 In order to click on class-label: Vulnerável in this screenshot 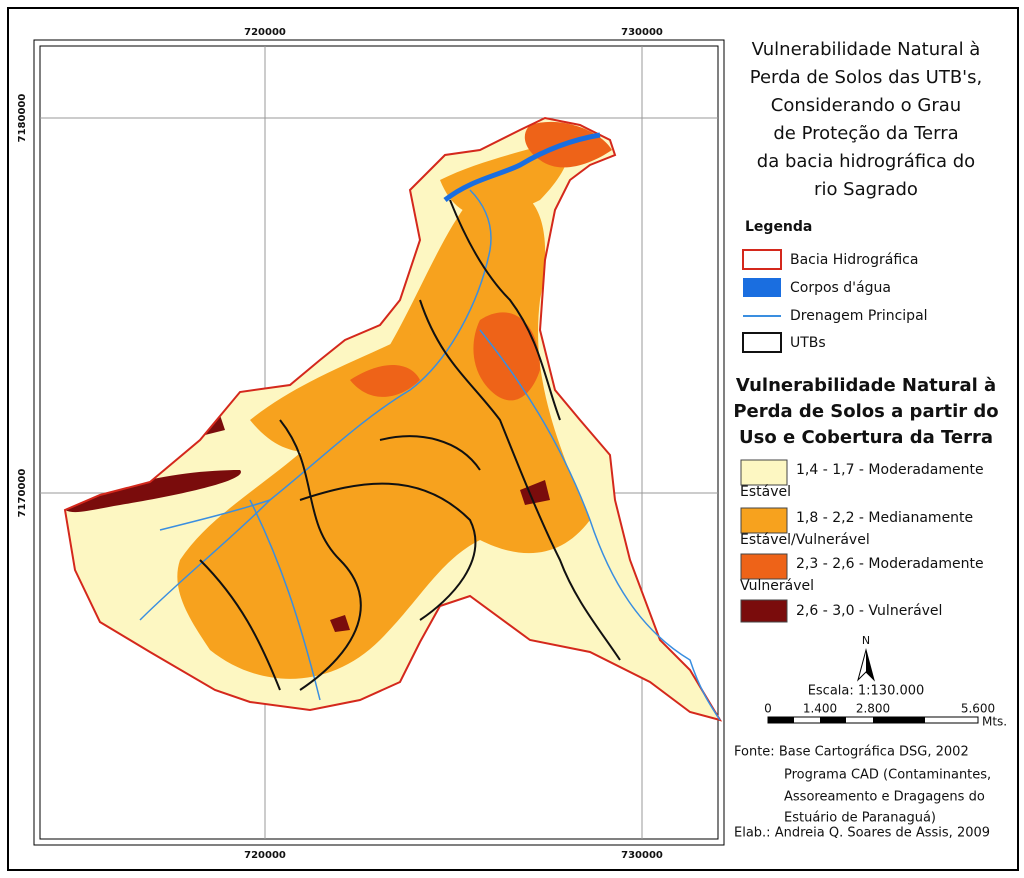, I will do `click(777, 586)`.